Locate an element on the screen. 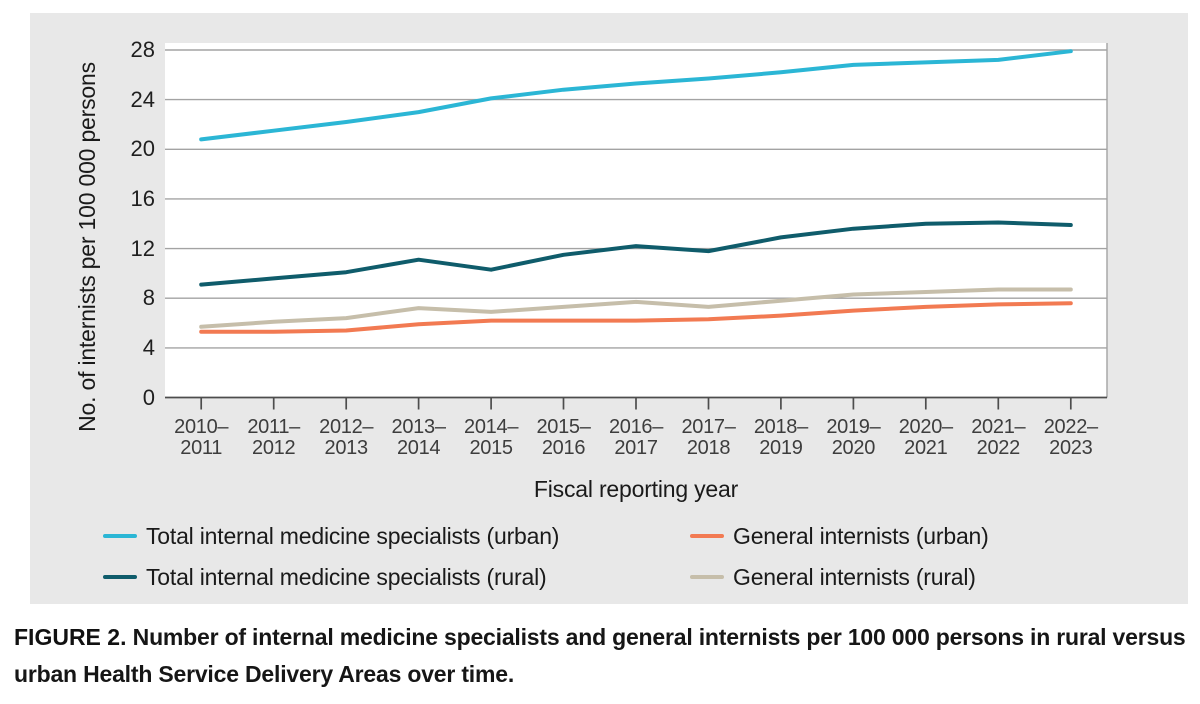  x-tick-label: 2014– 2015 is located at coordinates (491, 437).